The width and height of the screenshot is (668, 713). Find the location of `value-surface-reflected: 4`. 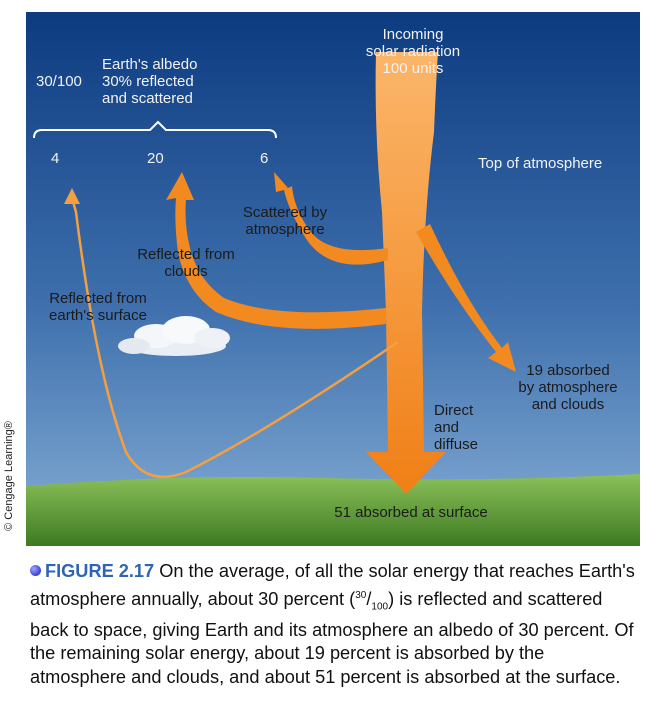

value-surface-reflected: 4 is located at coordinates (55, 158).